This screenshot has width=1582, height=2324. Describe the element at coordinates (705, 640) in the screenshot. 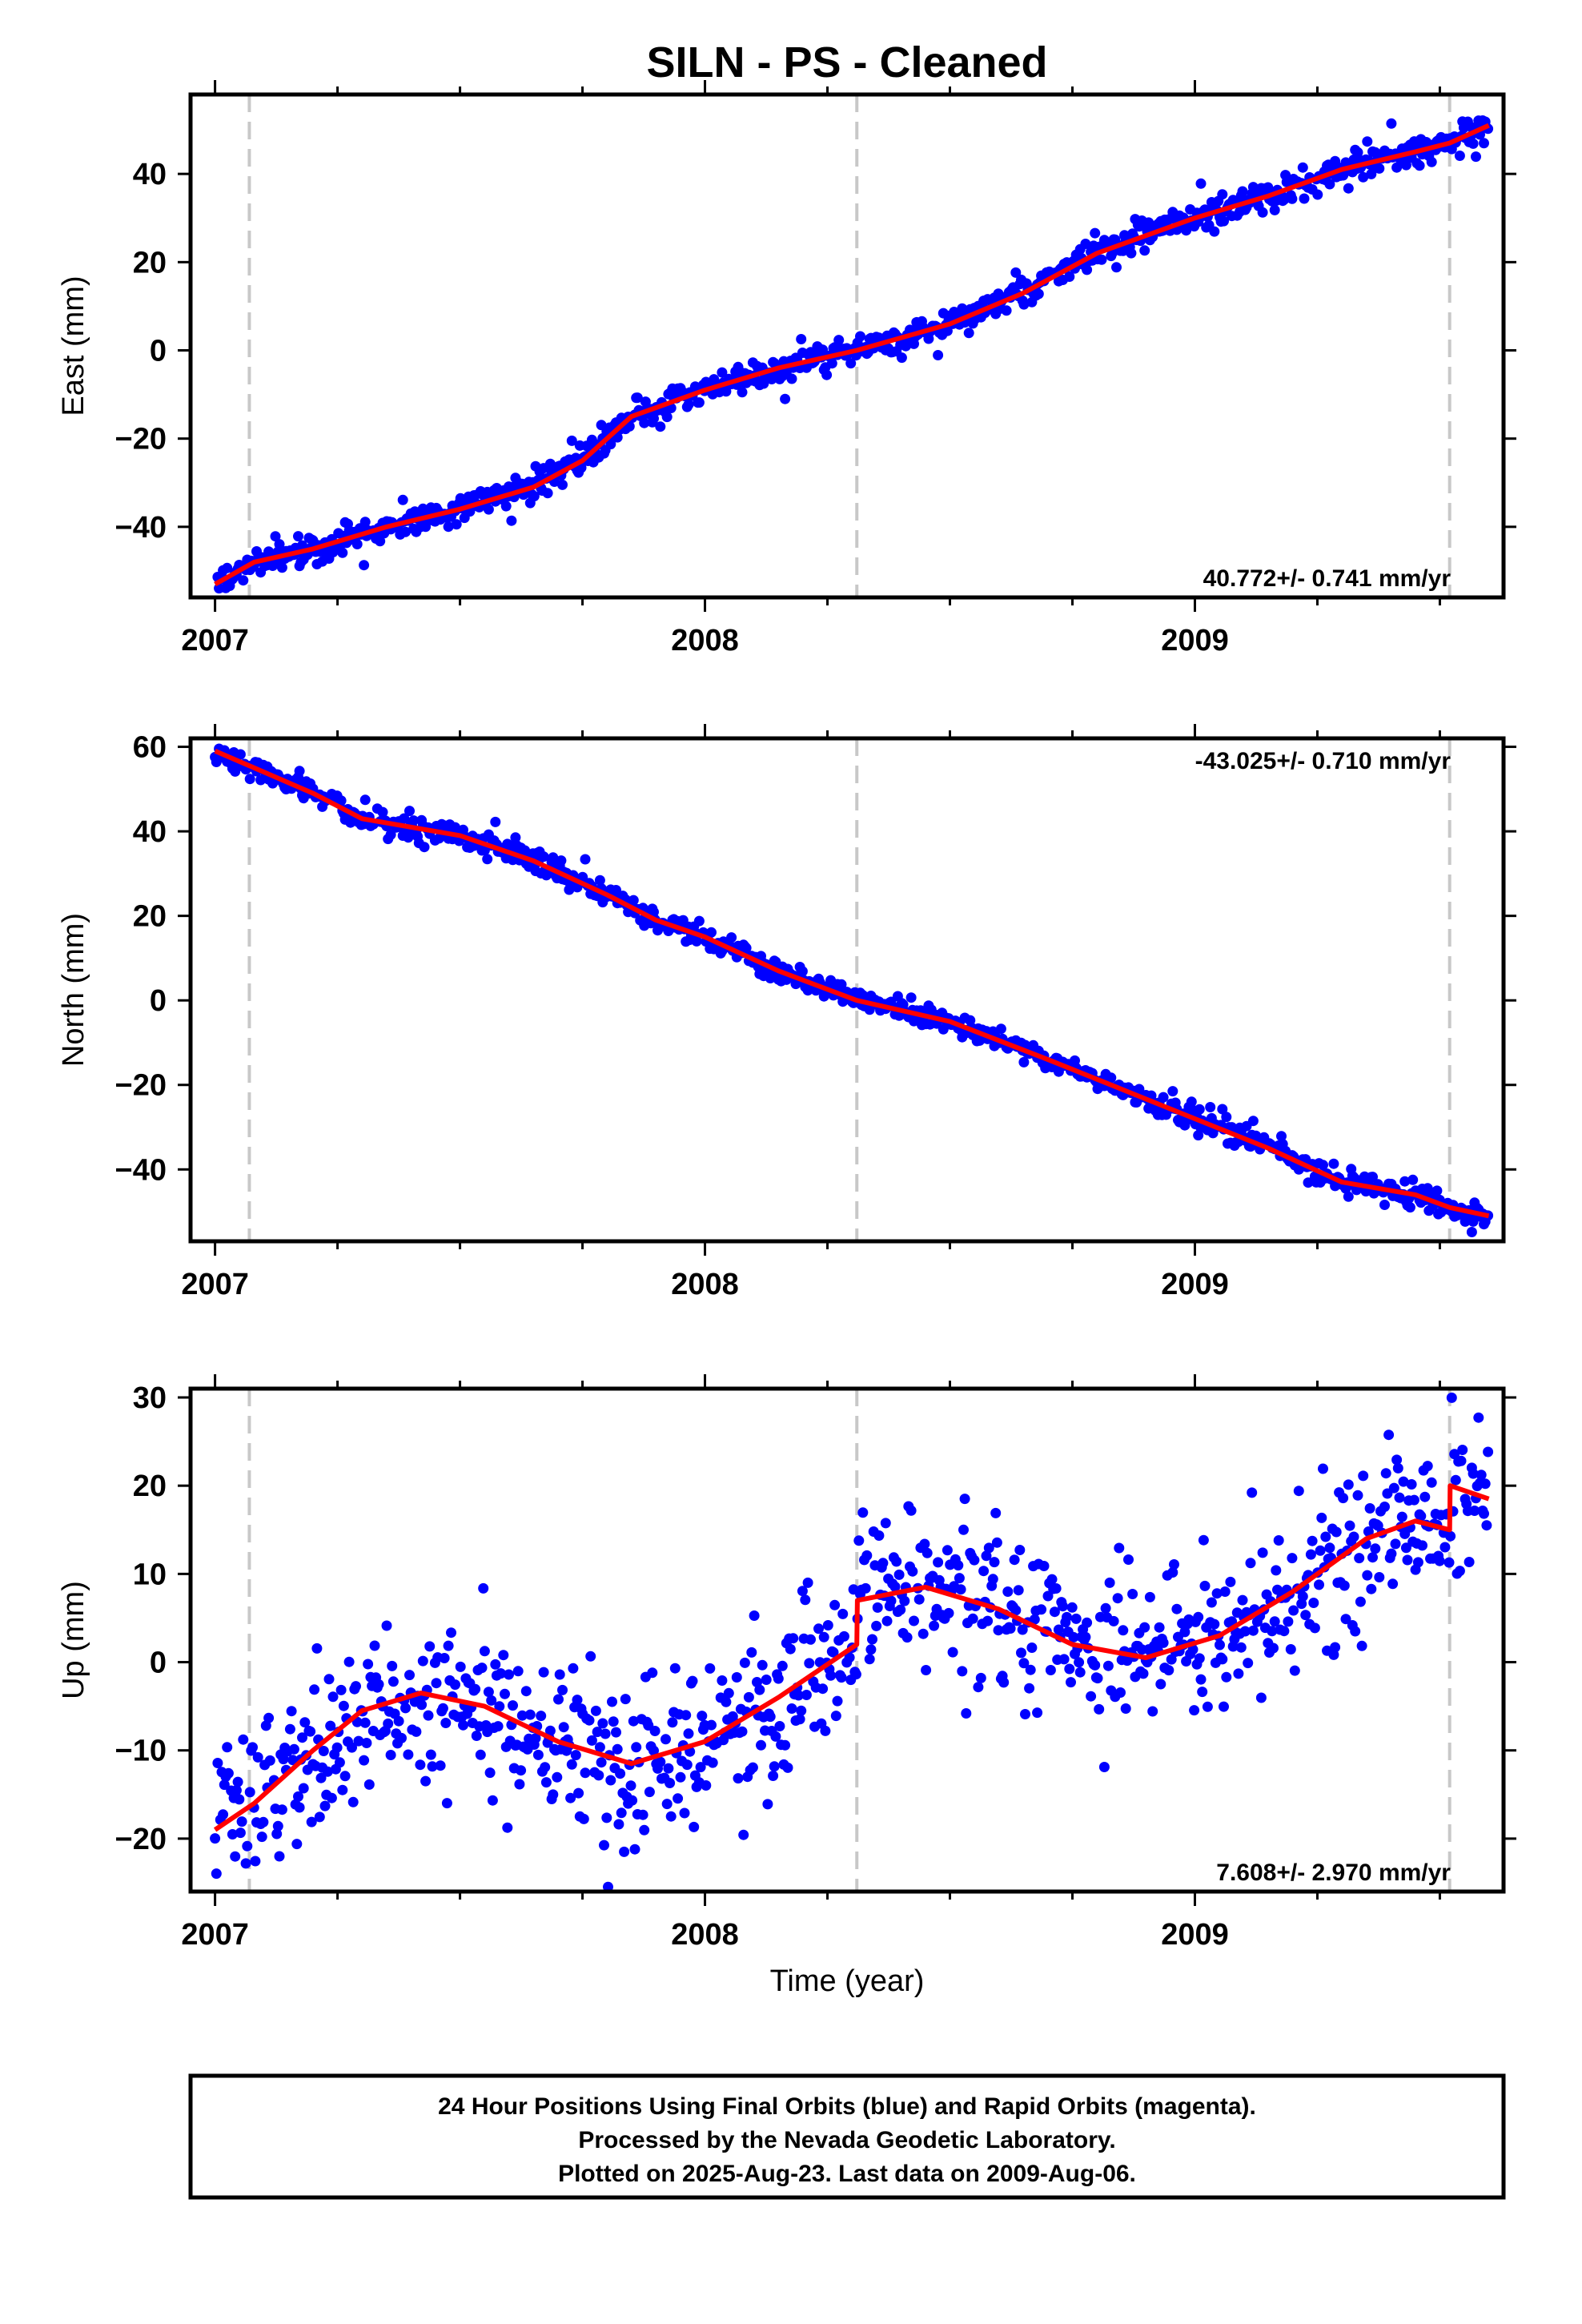

I see `east-xtick-label: 2008` at that location.